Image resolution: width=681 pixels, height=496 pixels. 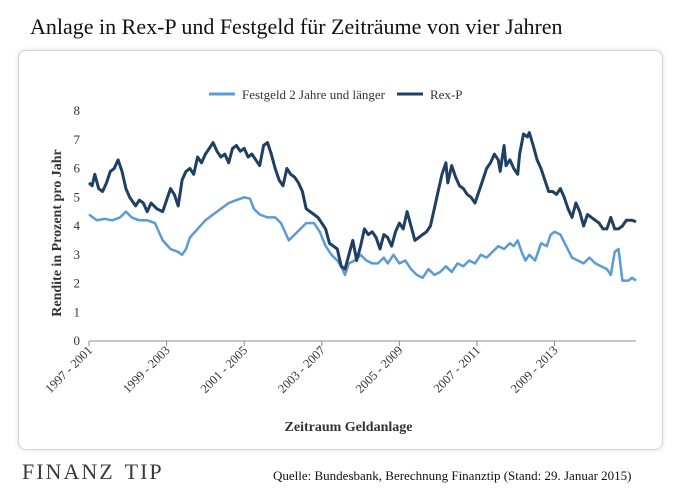 What do you see at coordinates (349, 427) in the screenshot?
I see `x-axis-title: Zeitraum Geldanlage` at bounding box center [349, 427].